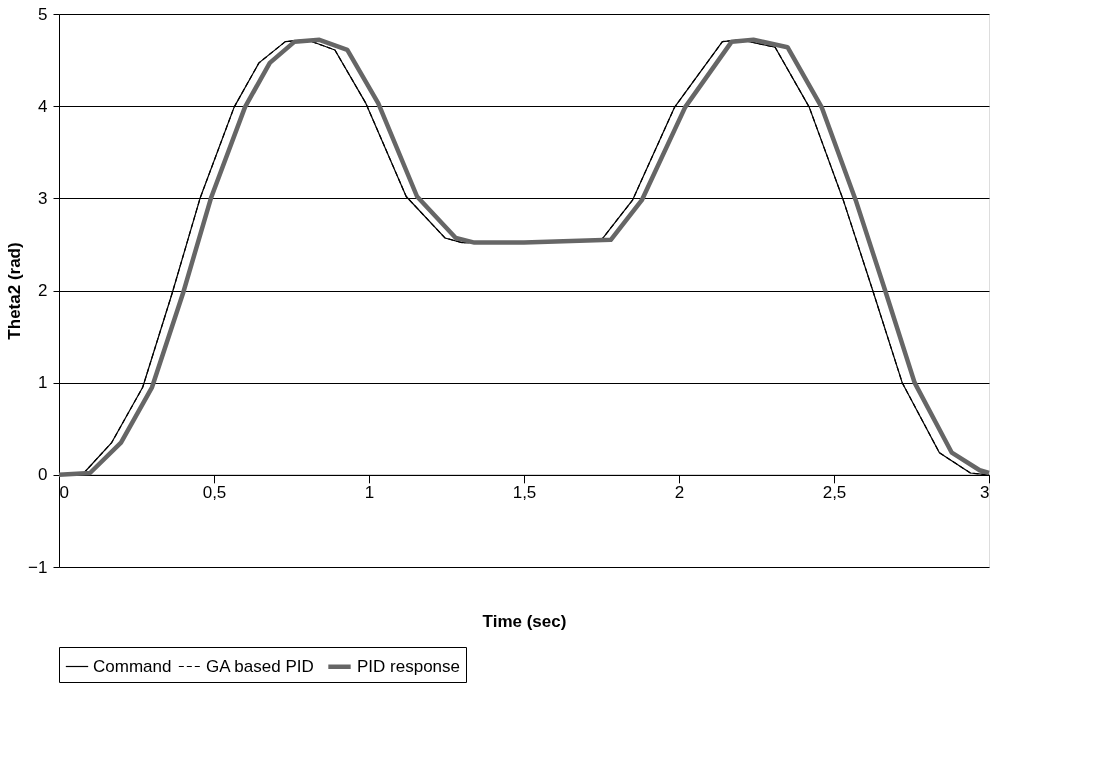 The image size is (1109, 771). I want to click on y-tick-label: 2, so click(43, 290).